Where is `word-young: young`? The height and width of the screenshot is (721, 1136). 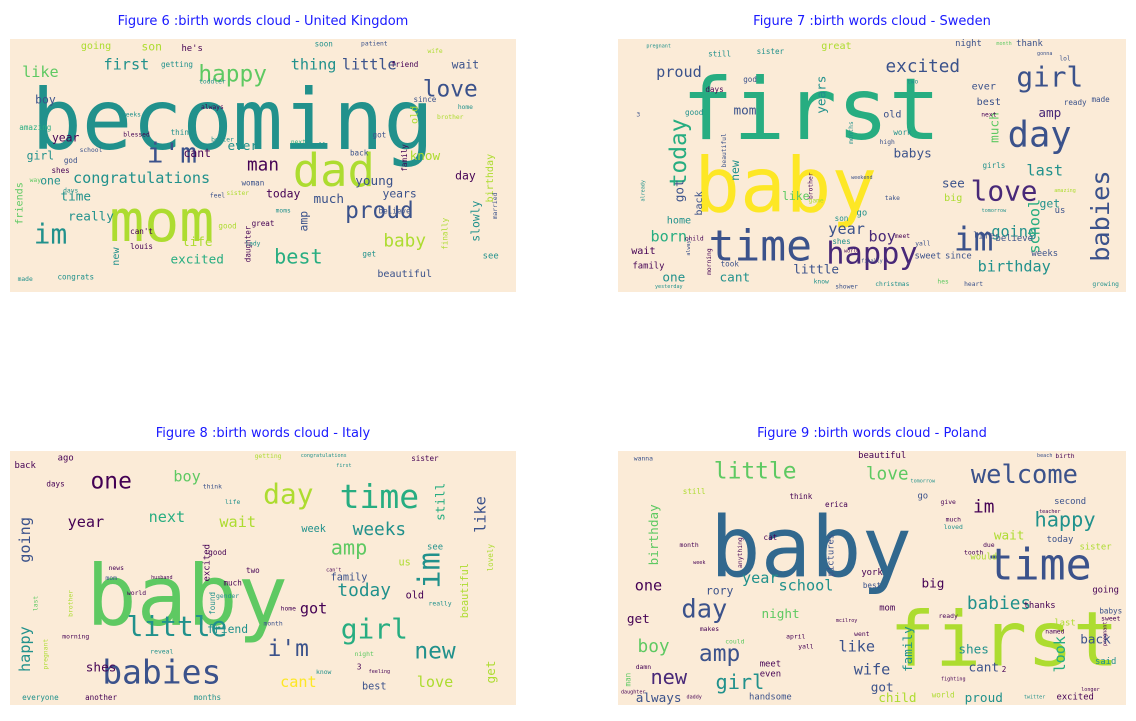 word-young: young is located at coordinates (374, 180).